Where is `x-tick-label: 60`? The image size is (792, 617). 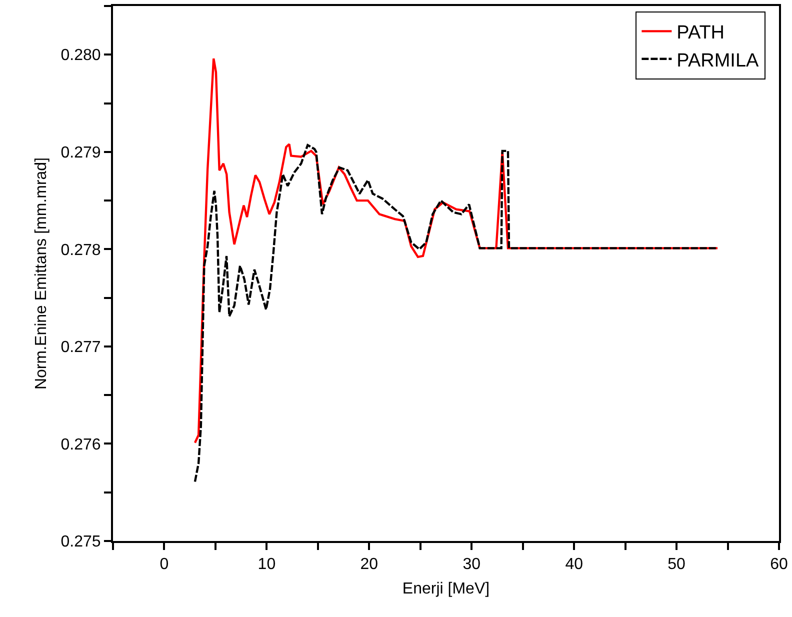
x-tick-label: 60 is located at coordinates (779, 565).